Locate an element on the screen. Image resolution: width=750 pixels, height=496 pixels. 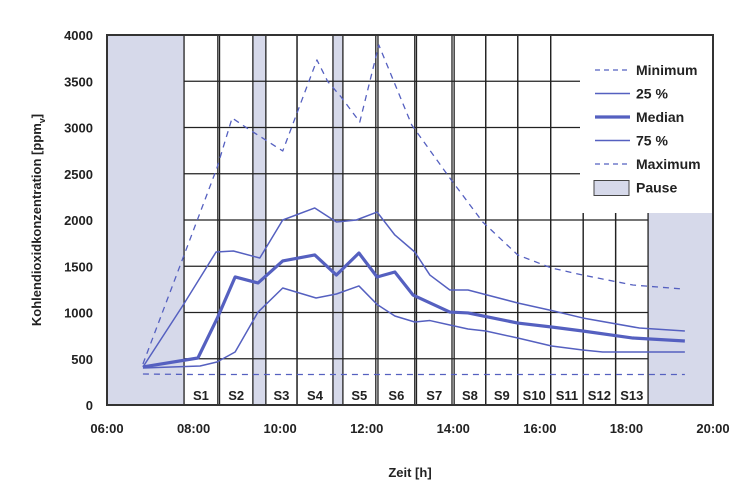
pause-band is located at coordinates (145, 220).